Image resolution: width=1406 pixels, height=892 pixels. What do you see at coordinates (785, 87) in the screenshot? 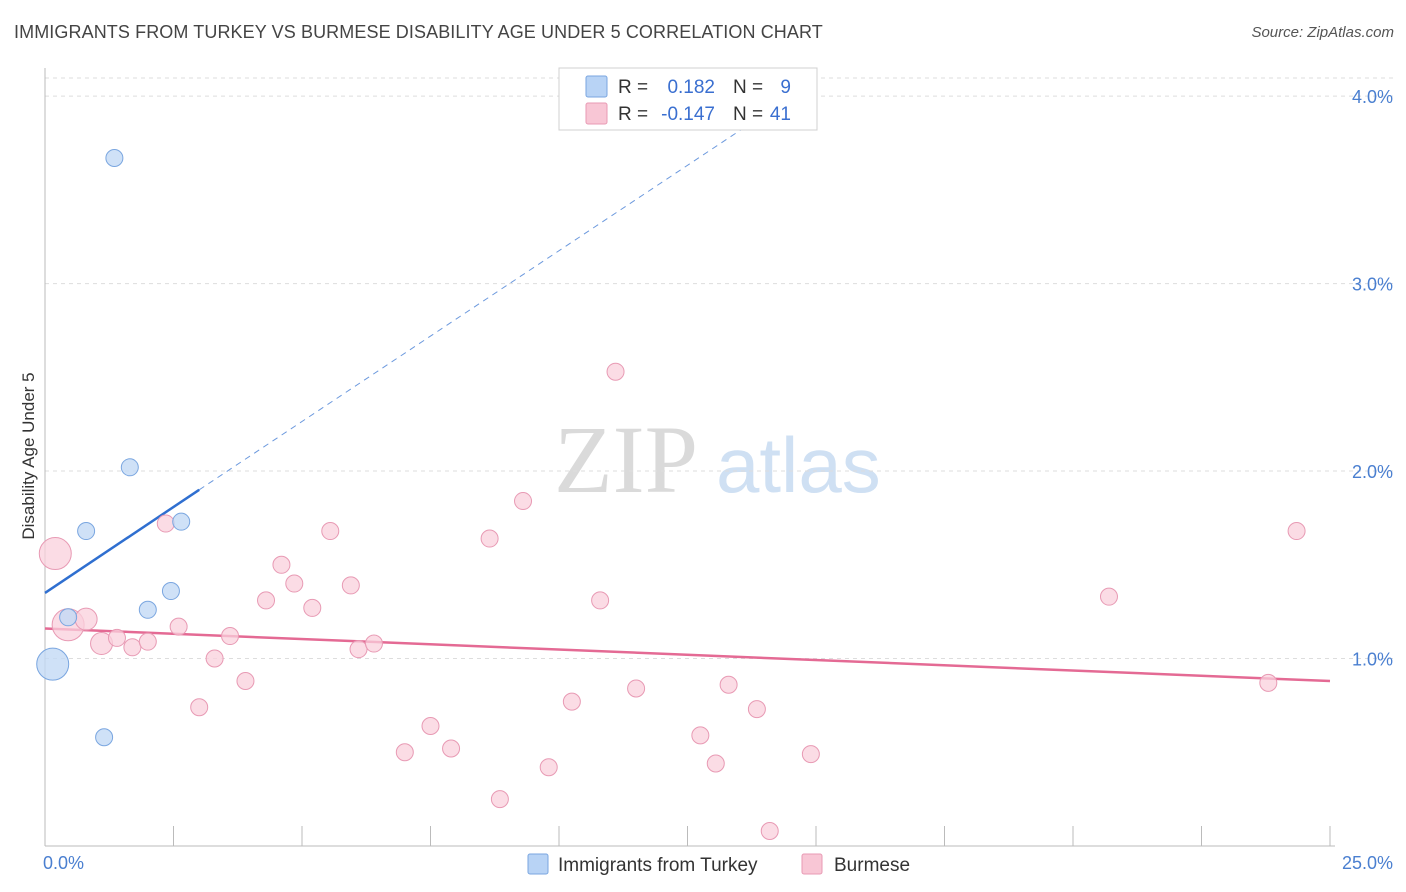
I see `legend-n-value-1: 9` at bounding box center [785, 87].